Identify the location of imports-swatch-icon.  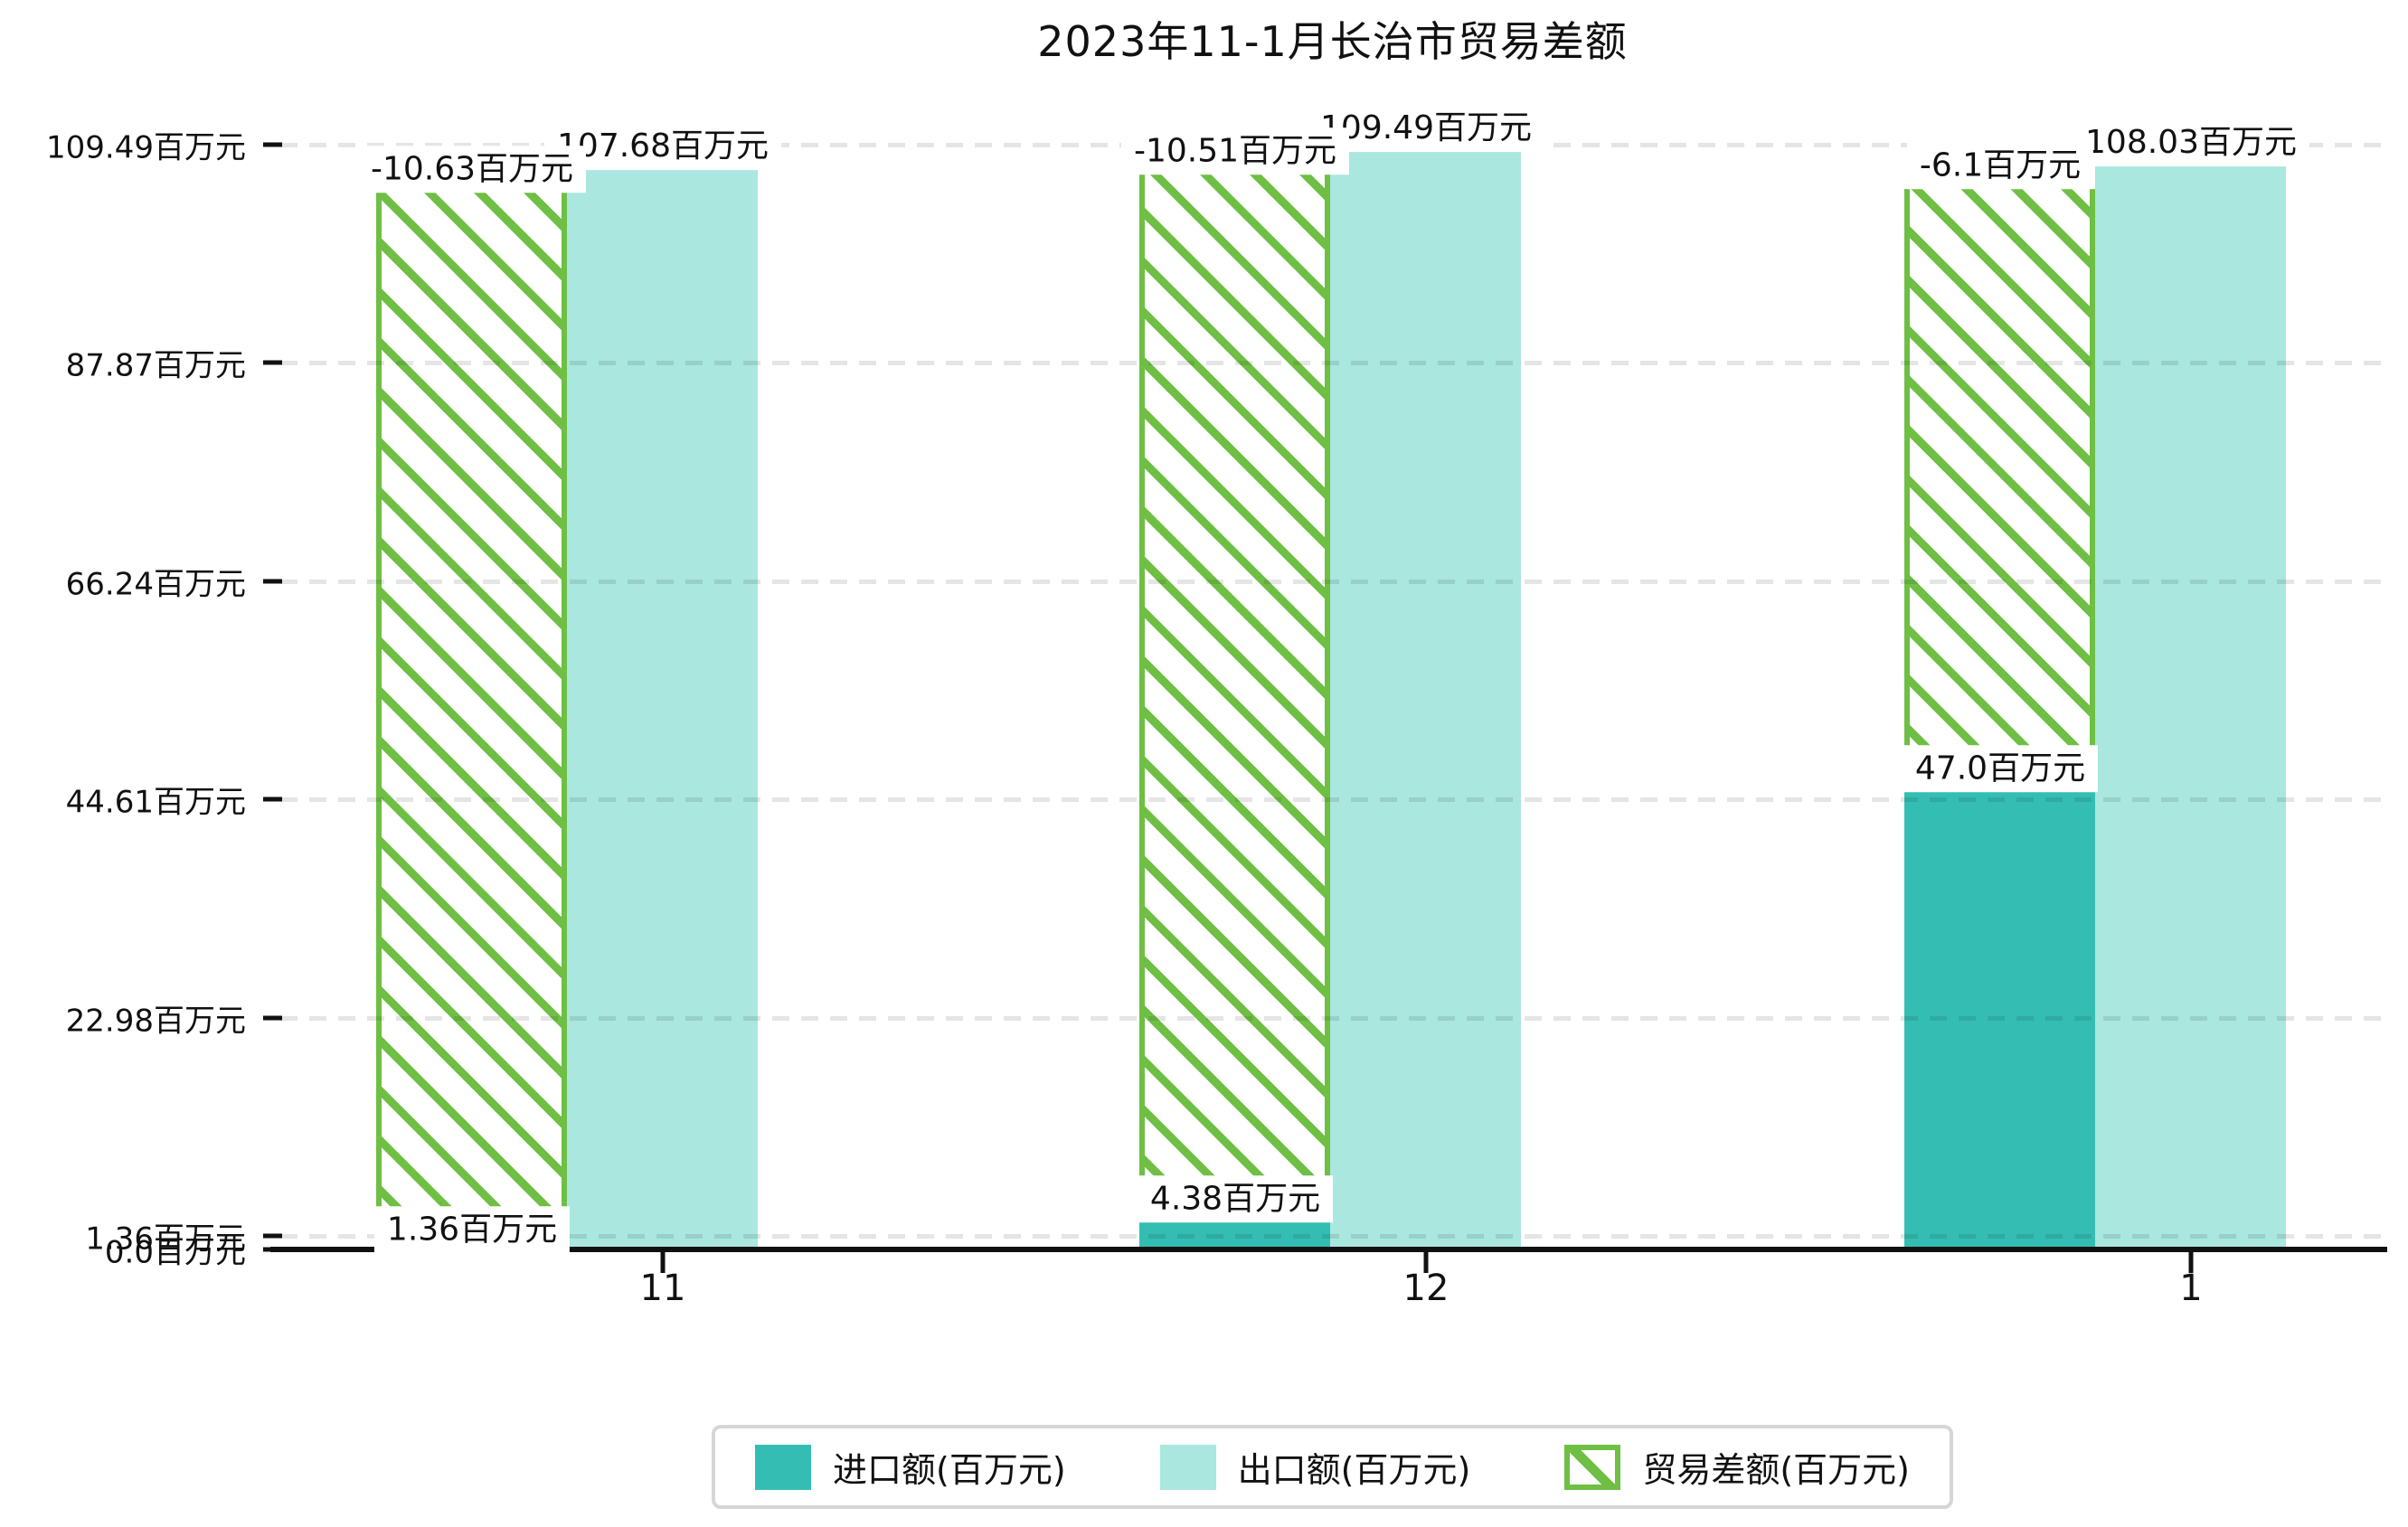
(783, 1467).